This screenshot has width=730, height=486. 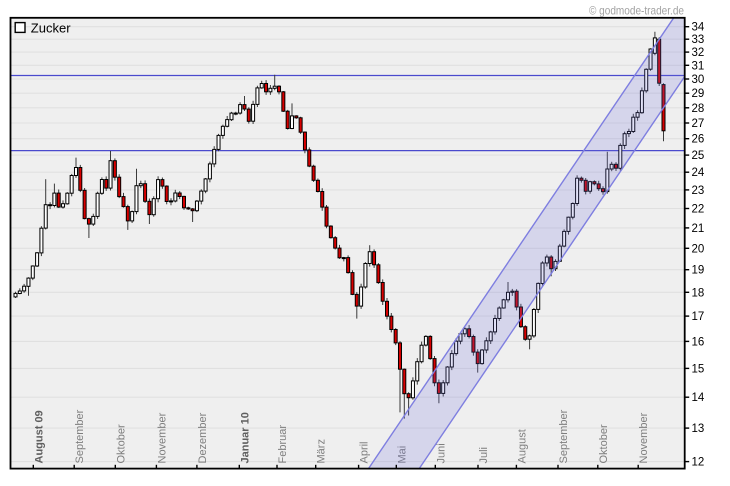 I want to click on svg-text: 16, so click(x=698, y=342).